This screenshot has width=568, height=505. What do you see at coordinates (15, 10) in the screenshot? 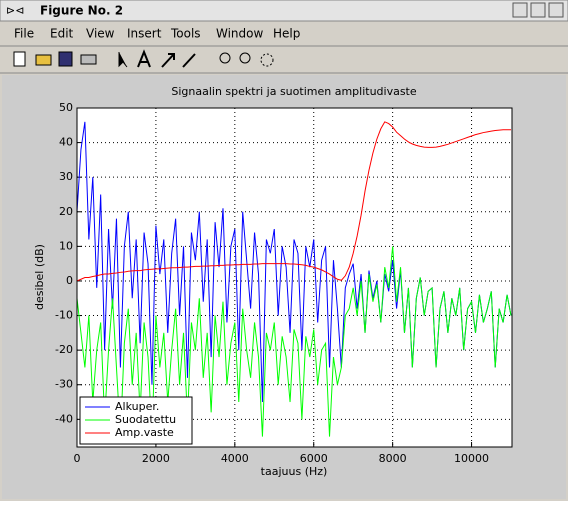
I see `window-icon: ⊳⊲` at bounding box center [15, 10].